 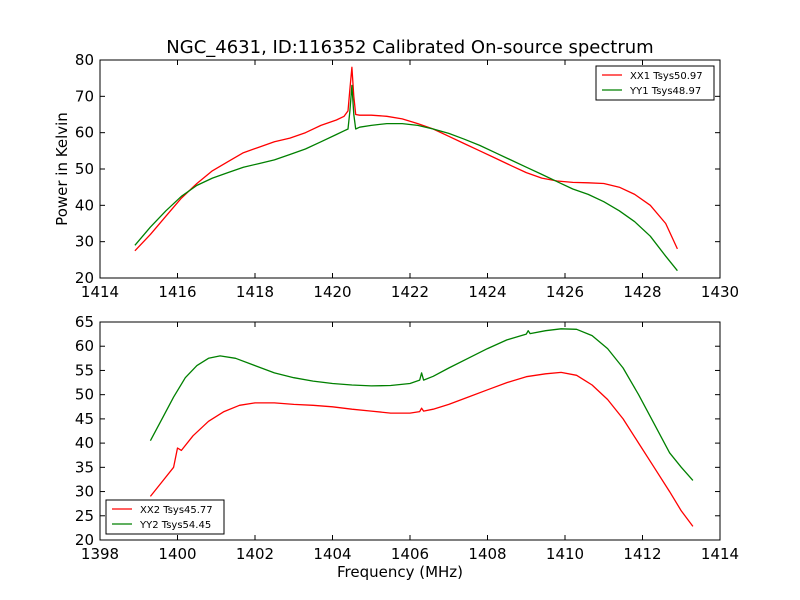 I want to click on y-tick-label-2-2: 30, so click(x=84, y=492).